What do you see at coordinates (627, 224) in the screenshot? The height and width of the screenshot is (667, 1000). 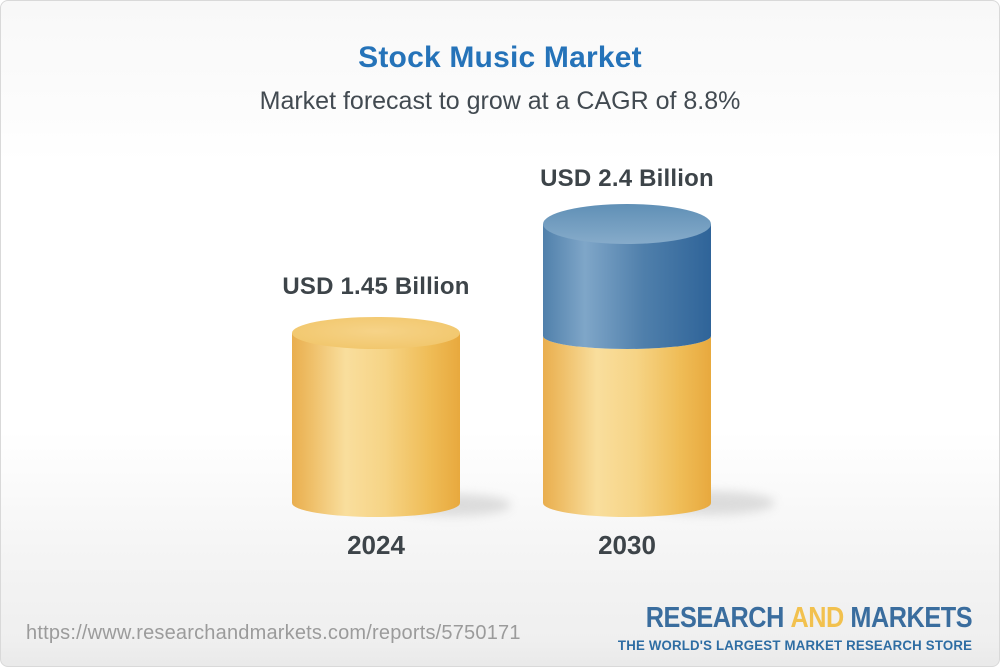 I see `cylinder-2030-top` at bounding box center [627, 224].